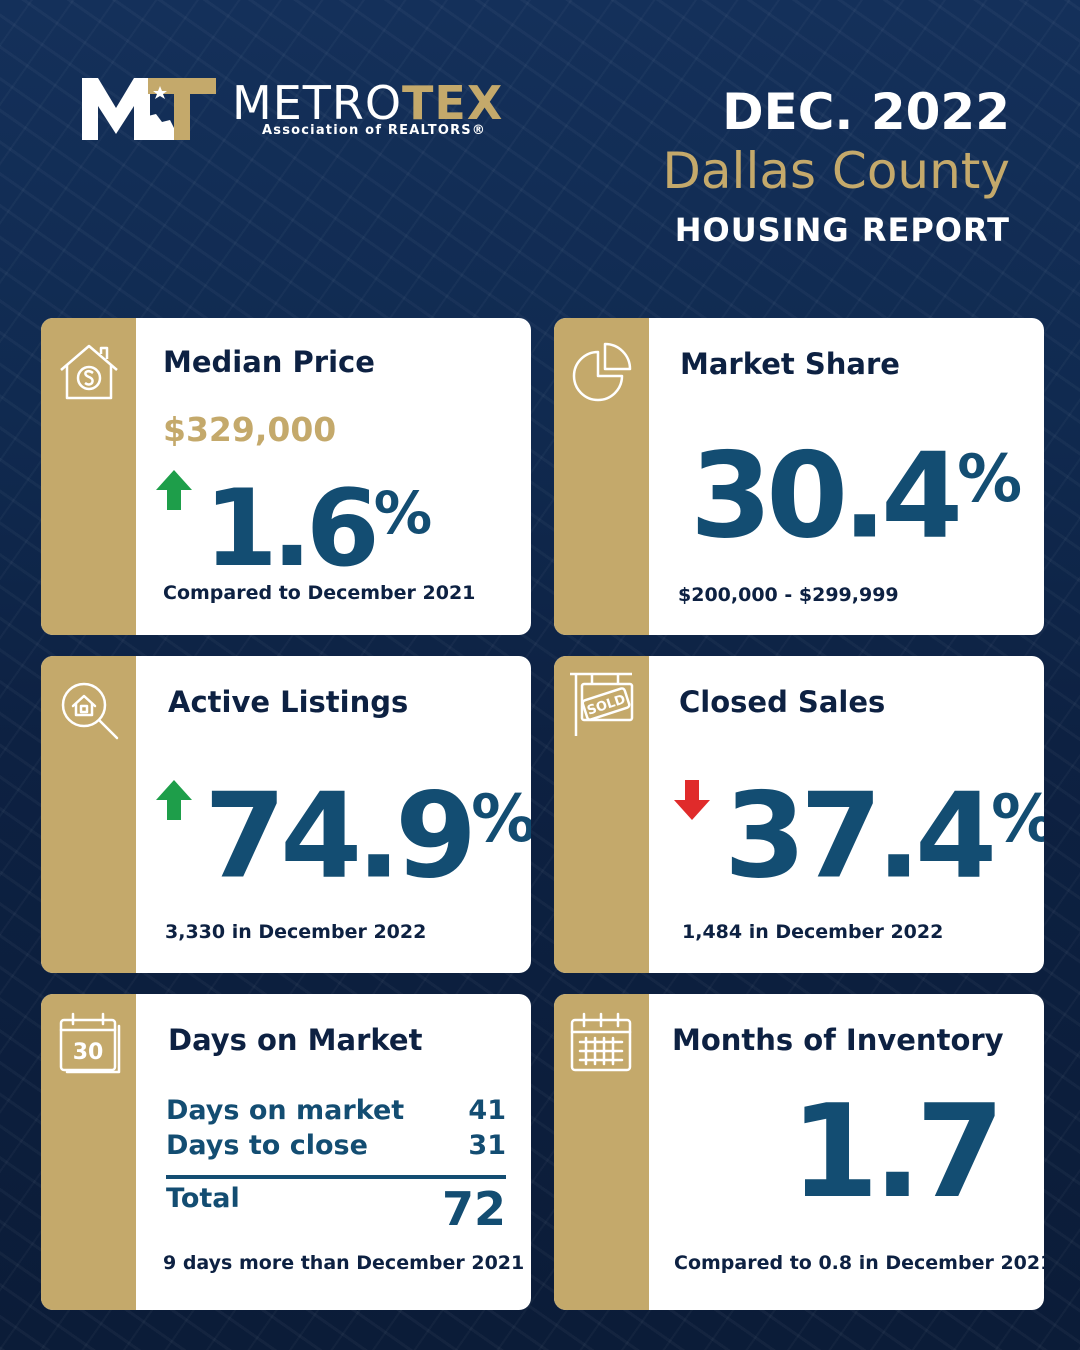  What do you see at coordinates (692, 800) in the screenshot?
I see `arrow-down-icon` at bounding box center [692, 800].